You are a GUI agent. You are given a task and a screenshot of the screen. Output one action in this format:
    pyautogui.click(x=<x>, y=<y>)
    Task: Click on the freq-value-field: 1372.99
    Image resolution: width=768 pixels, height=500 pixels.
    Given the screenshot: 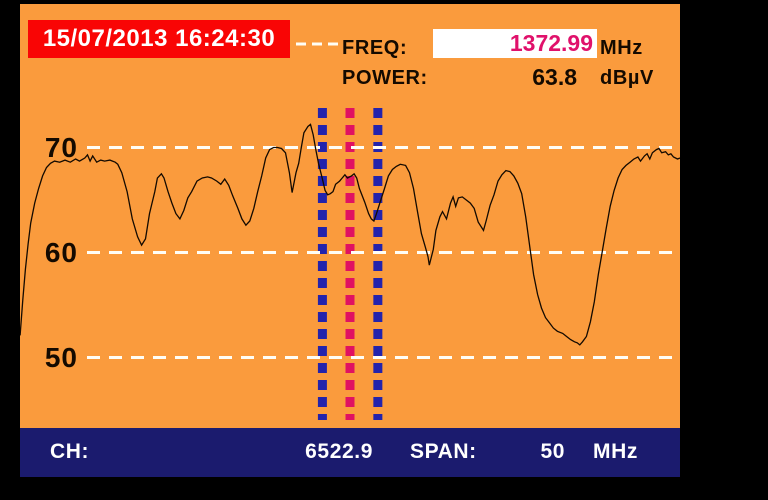 What is the action you would take?
    pyautogui.click(x=515, y=43)
    